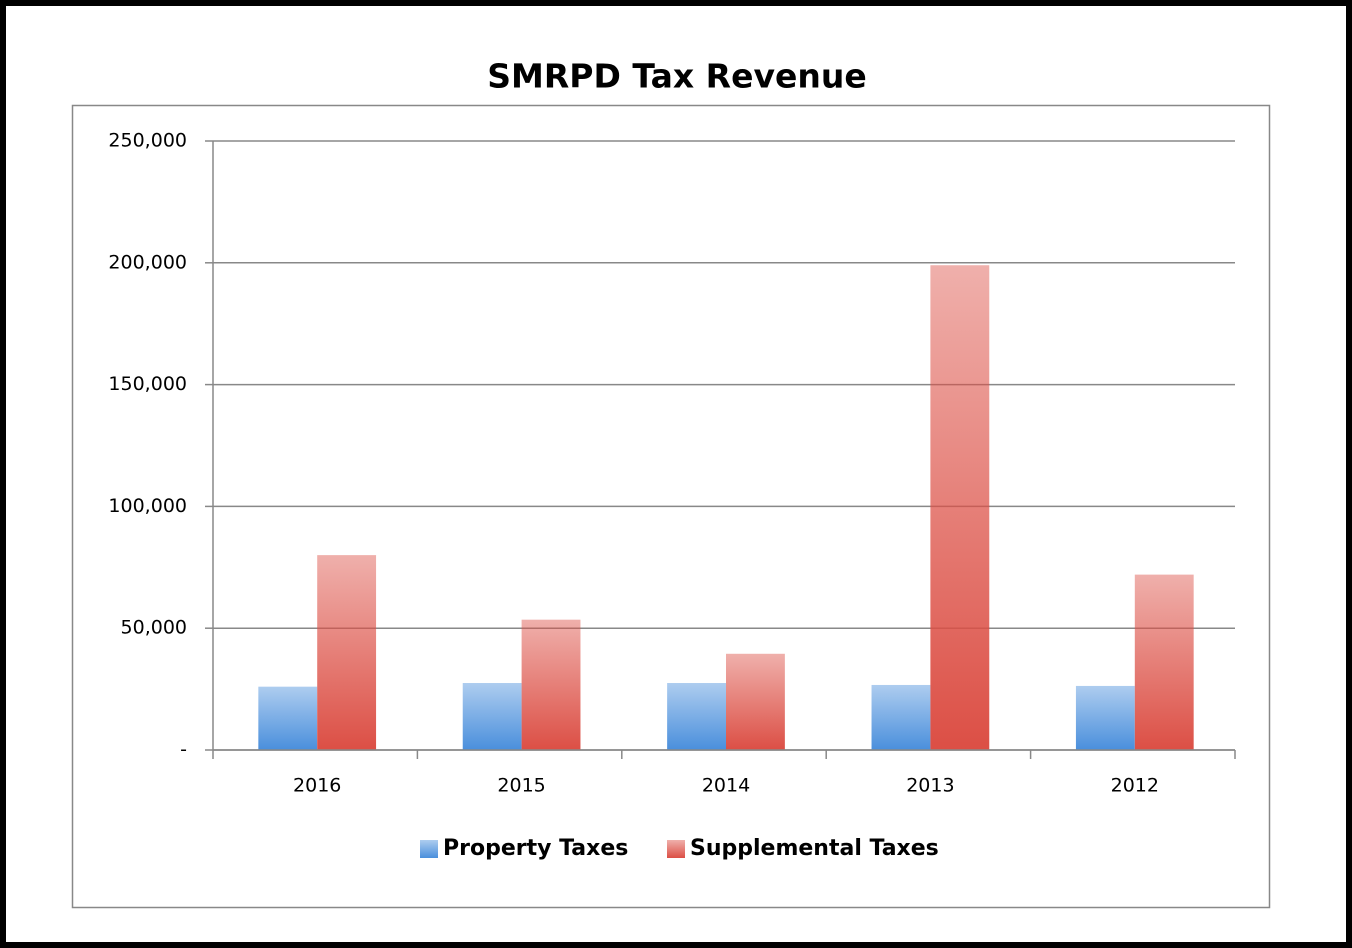 This screenshot has width=1352, height=948. I want to click on x-tick-label: 2013, so click(930, 786).